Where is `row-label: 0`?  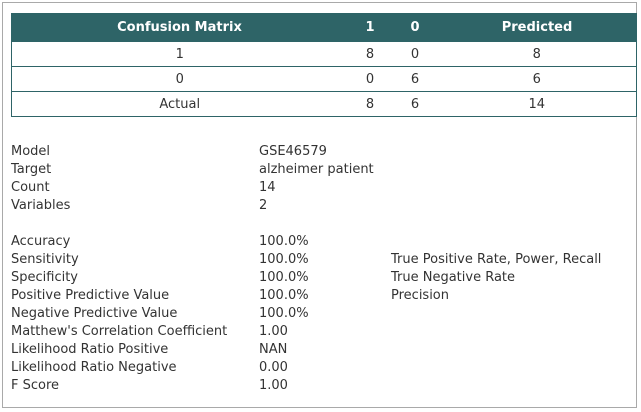 row-label: 0 is located at coordinates (179, 79).